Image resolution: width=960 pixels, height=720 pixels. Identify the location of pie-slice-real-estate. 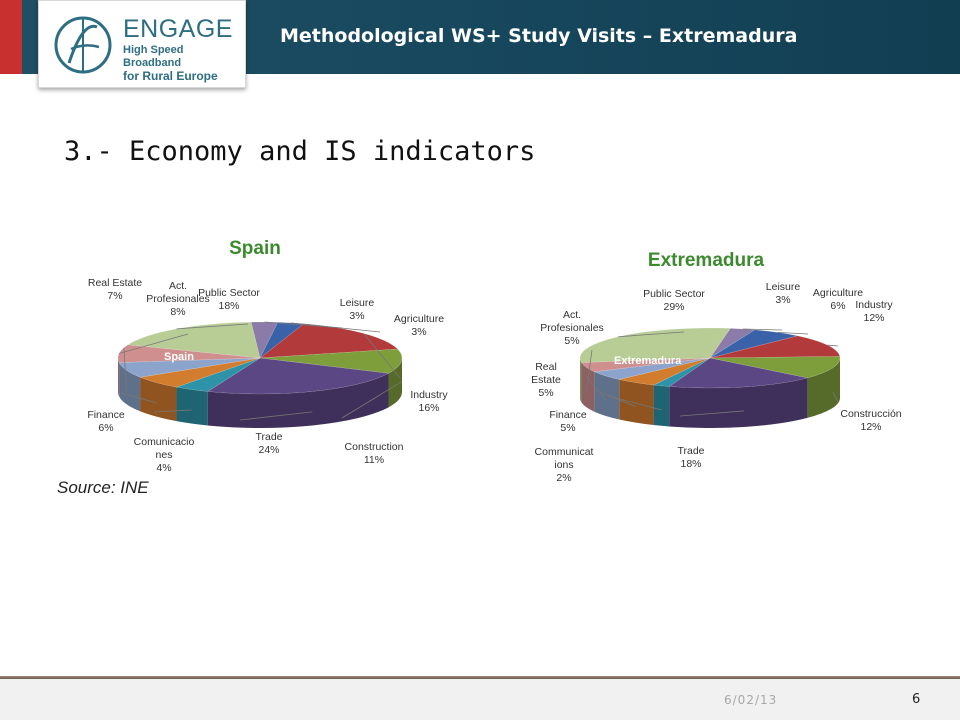
(652, 368).